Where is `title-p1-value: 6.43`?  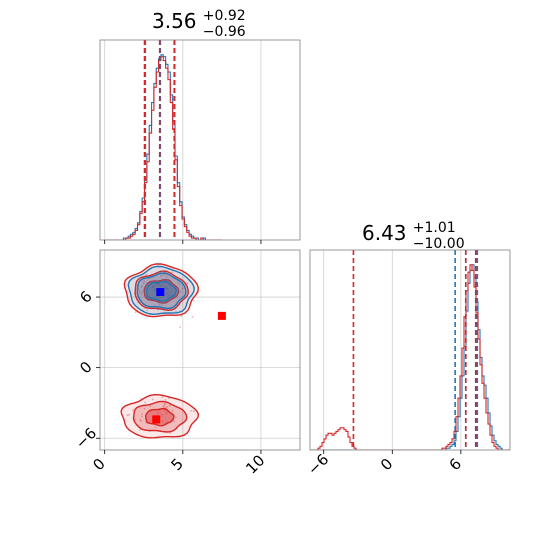
title-p1-value: 6.43 is located at coordinates (384, 233).